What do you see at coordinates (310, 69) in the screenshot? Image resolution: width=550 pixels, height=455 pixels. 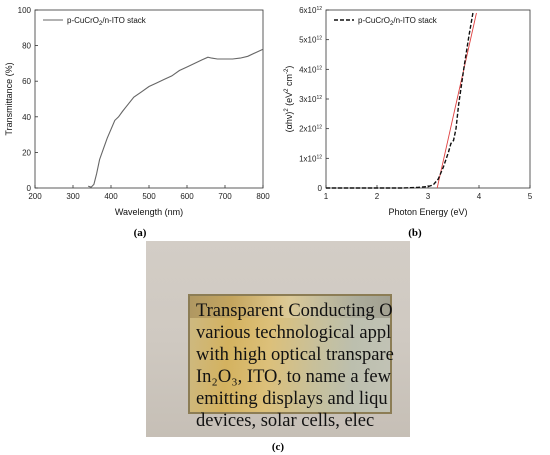 I see `chart-b-ytick-label: 4x10¹²` at bounding box center [310, 69].